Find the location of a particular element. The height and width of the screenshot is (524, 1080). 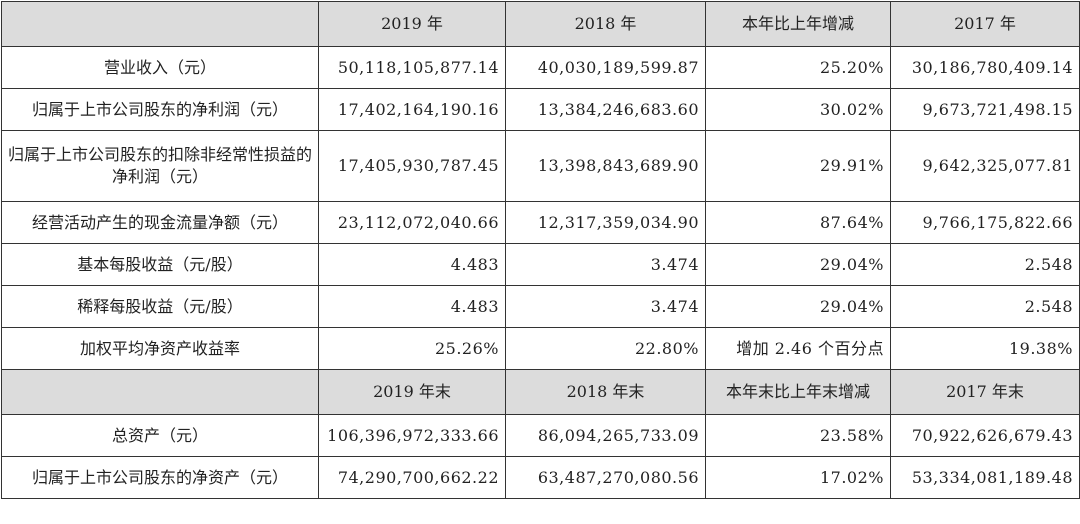

value-cell: 增加 2.46 个百分点 is located at coordinates (798, 348).